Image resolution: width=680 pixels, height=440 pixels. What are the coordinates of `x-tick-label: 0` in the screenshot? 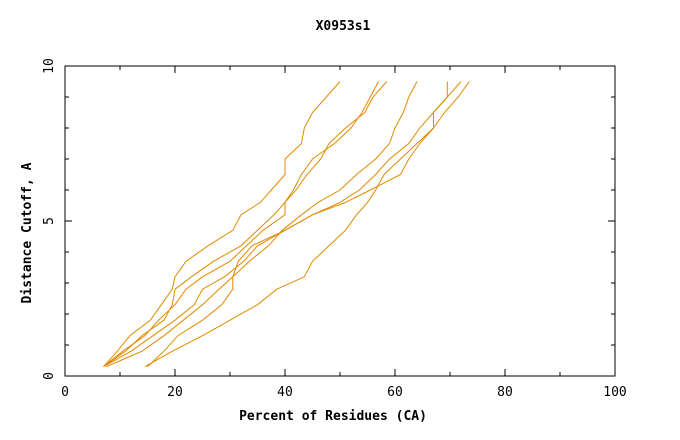 It's located at (65, 392).